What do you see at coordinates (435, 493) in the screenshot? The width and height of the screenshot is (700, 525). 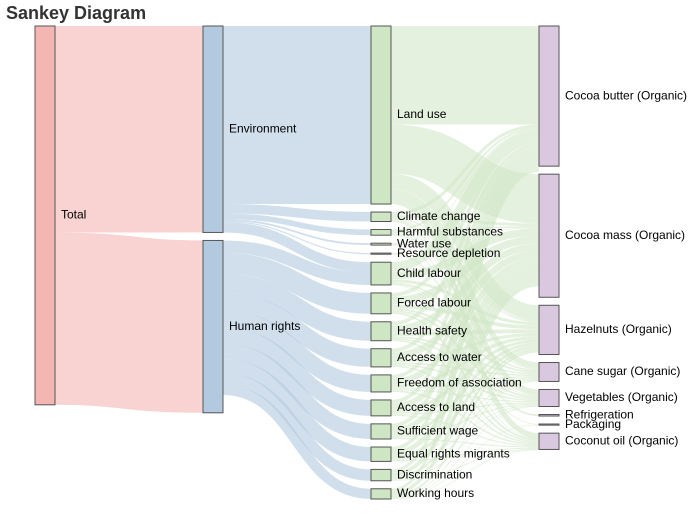 I see `sankey-node-label: Working hours` at bounding box center [435, 493].